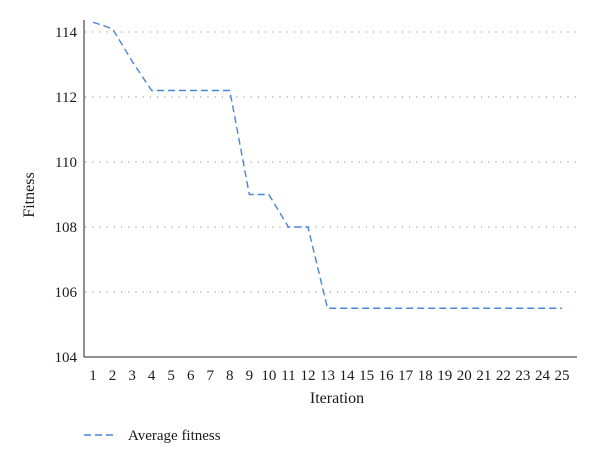  I want to click on y-axis-title: Fitness, so click(29, 194).